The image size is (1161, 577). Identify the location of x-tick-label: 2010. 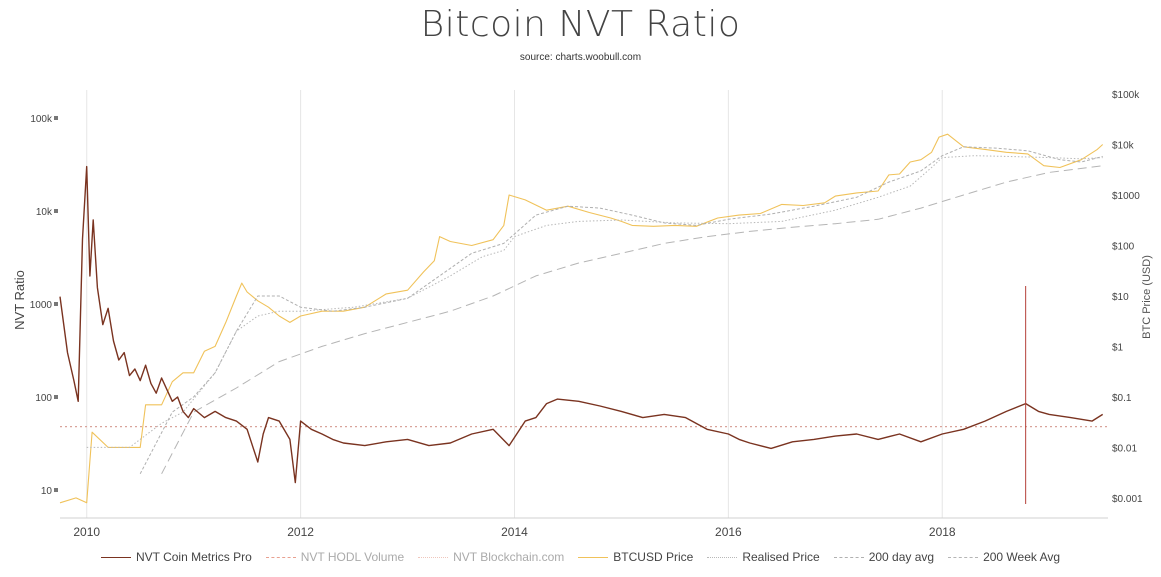
(86, 532).